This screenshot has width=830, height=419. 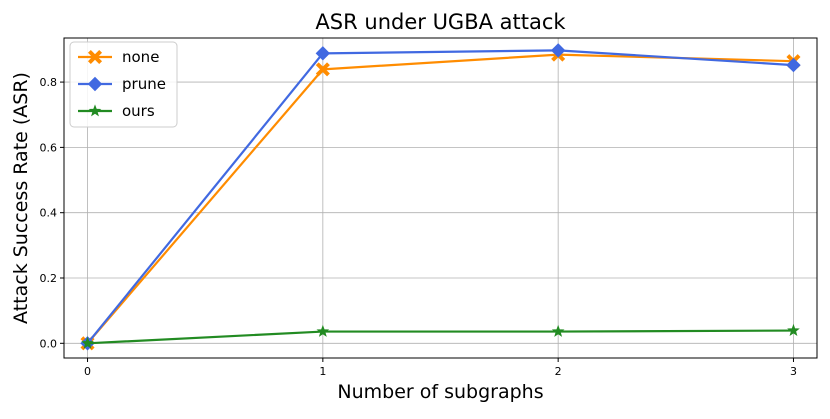 What do you see at coordinates (144, 84) in the screenshot?
I see `legend-label: prune` at bounding box center [144, 84].